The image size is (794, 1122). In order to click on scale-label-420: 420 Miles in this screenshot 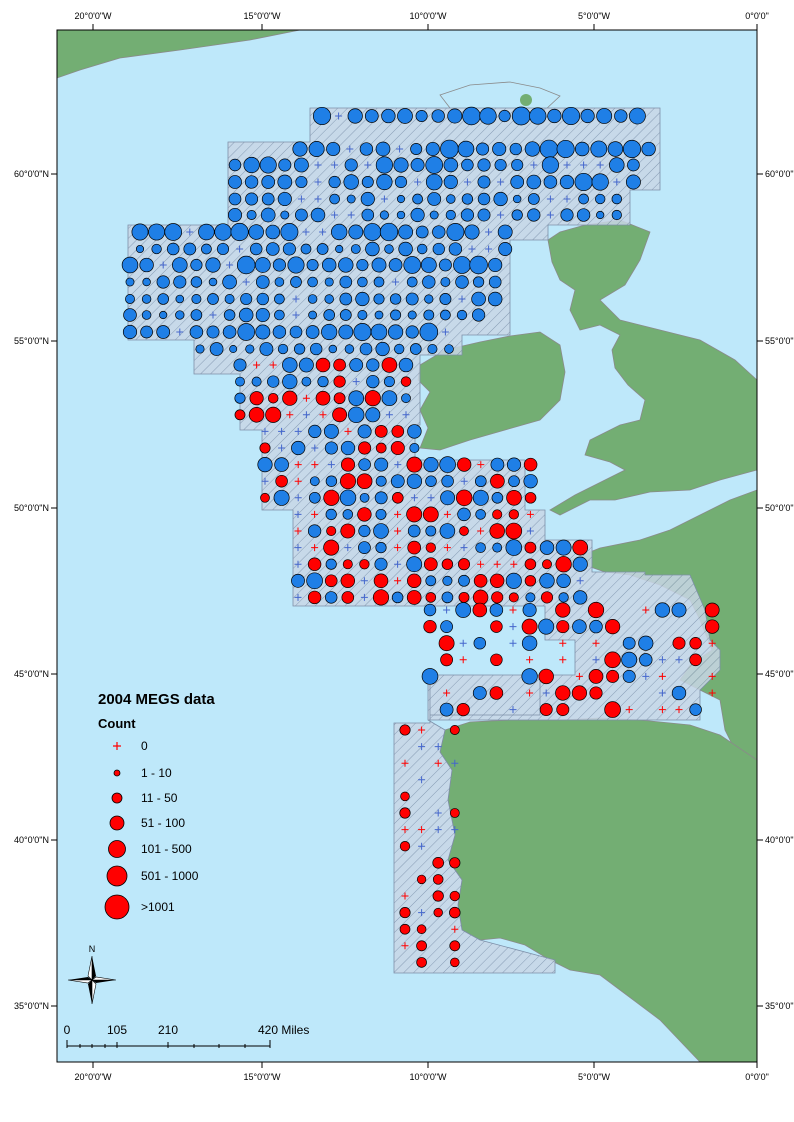, I will do `click(283, 1030)`.